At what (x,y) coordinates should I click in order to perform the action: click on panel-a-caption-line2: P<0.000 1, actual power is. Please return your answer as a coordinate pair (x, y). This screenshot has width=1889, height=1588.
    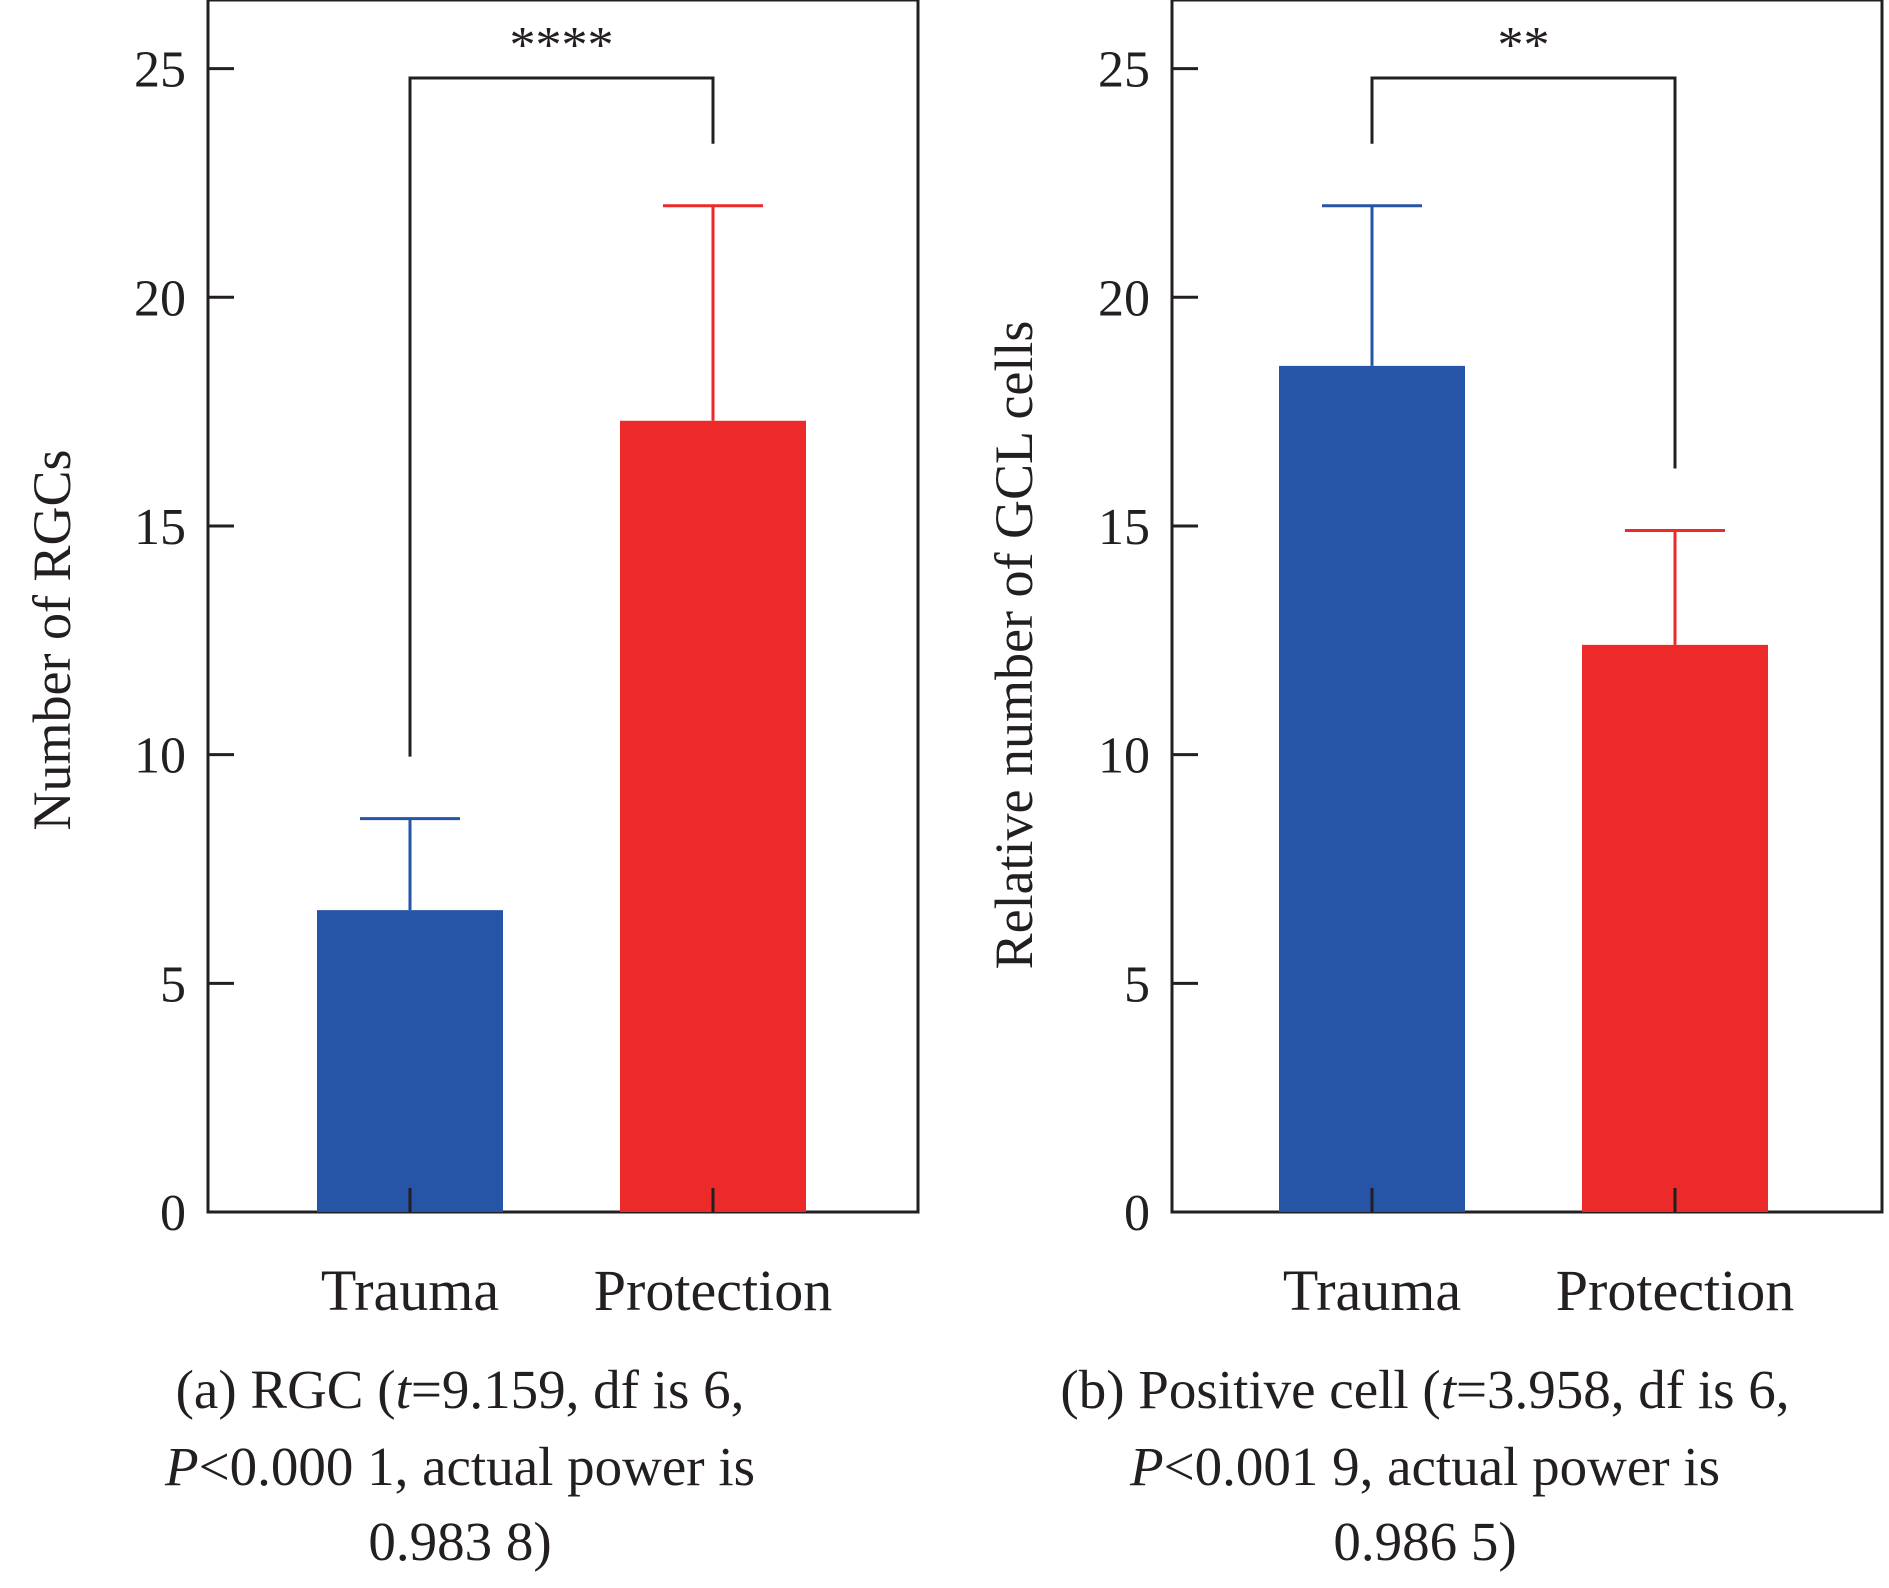
    Looking at the image, I should click on (459, 1466).